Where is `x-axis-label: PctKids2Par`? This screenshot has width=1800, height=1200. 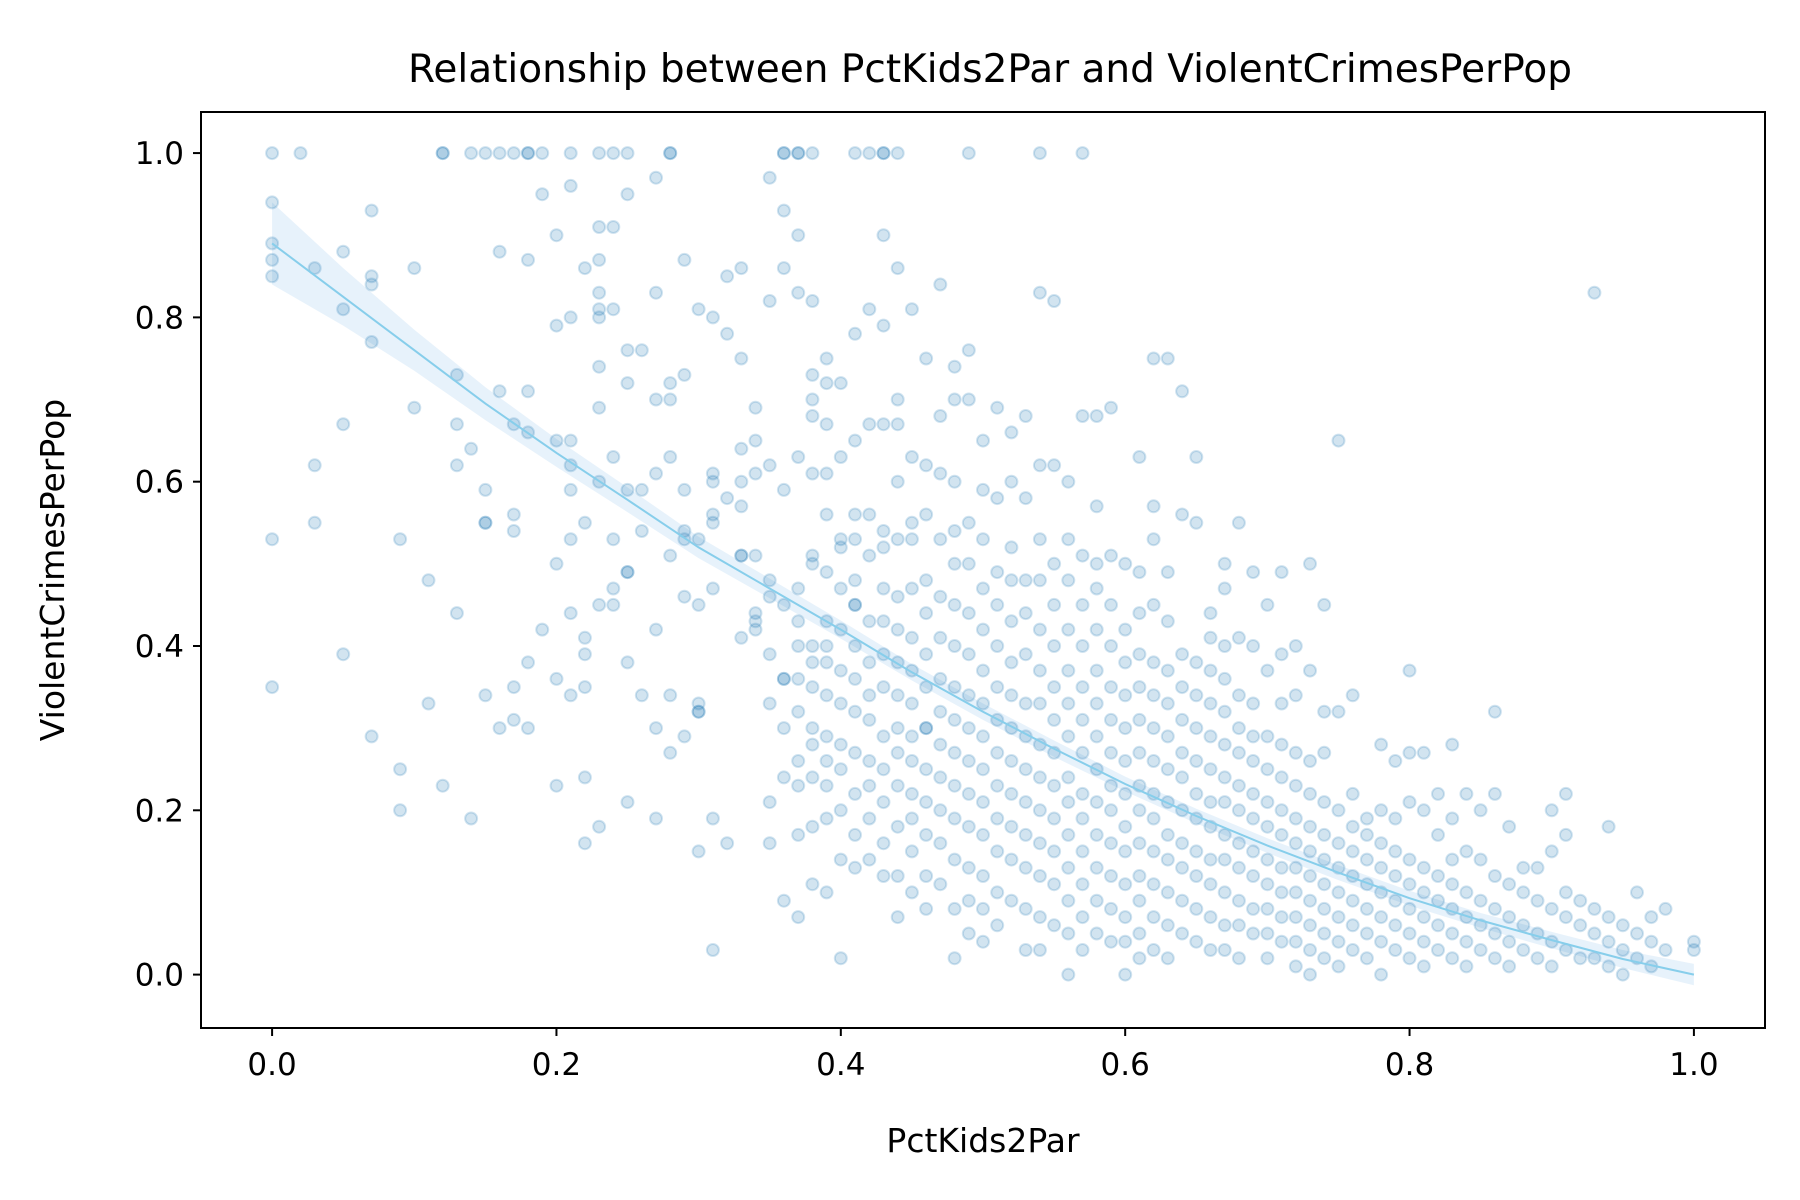
x-axis-label: PctKids2Par is located at coordinates (983, 1140).